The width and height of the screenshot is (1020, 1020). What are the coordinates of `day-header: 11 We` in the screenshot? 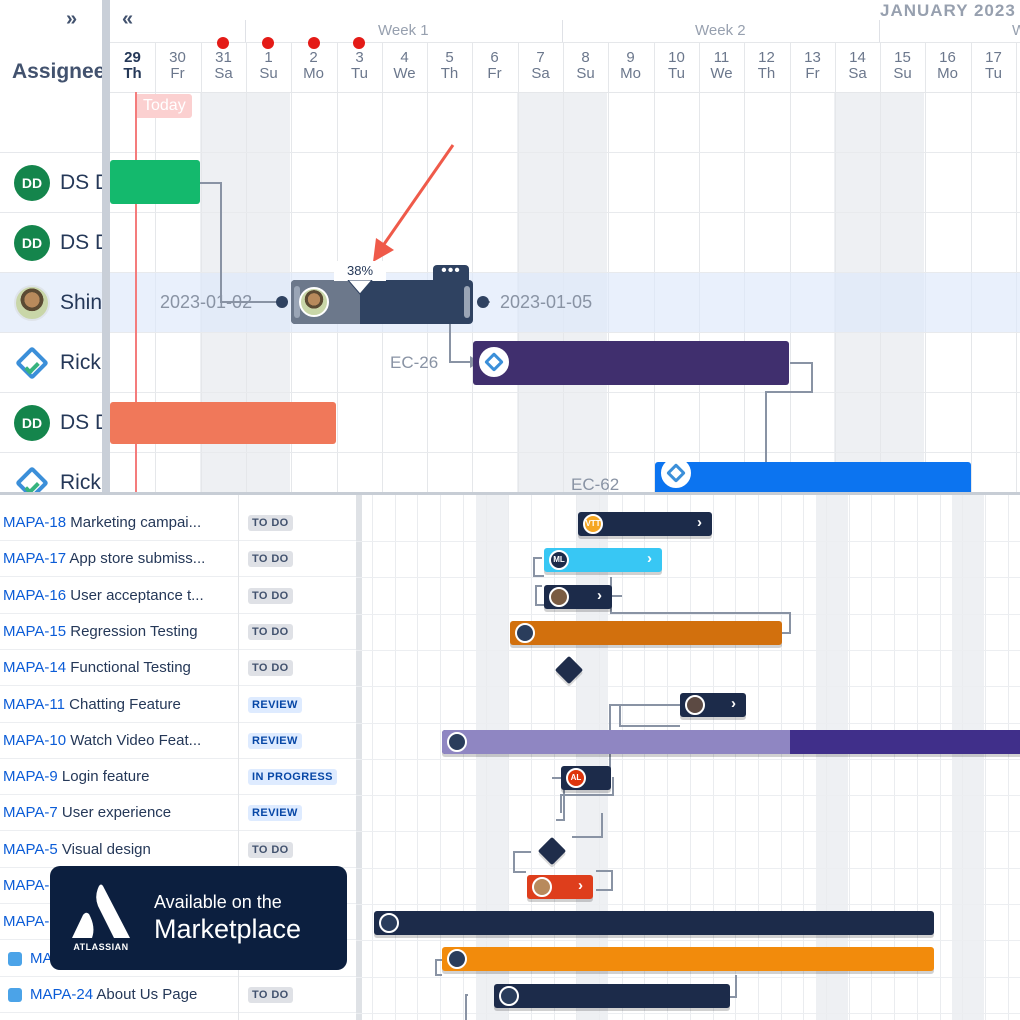 It's located at (721, 66).